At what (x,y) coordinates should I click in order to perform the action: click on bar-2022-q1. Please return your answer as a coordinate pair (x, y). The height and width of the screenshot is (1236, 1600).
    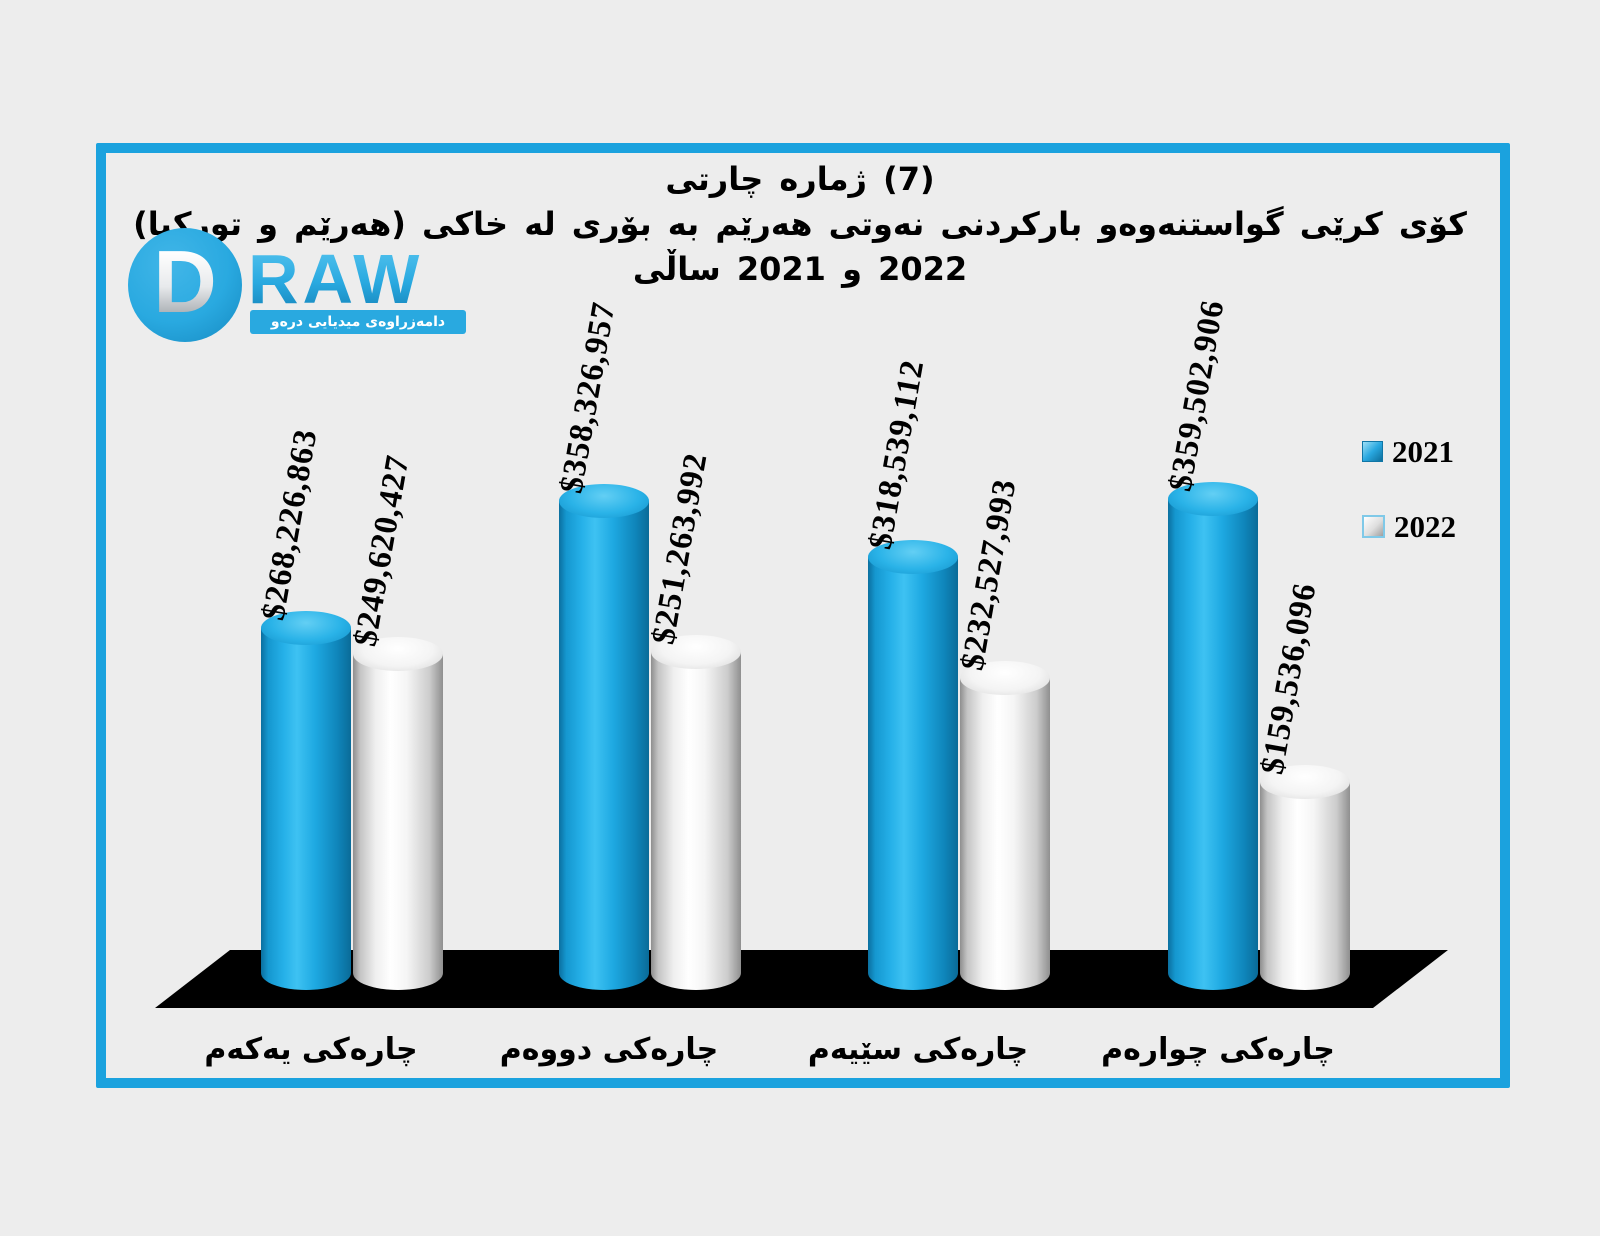
    Looking at the image, I should click on (398, 813).